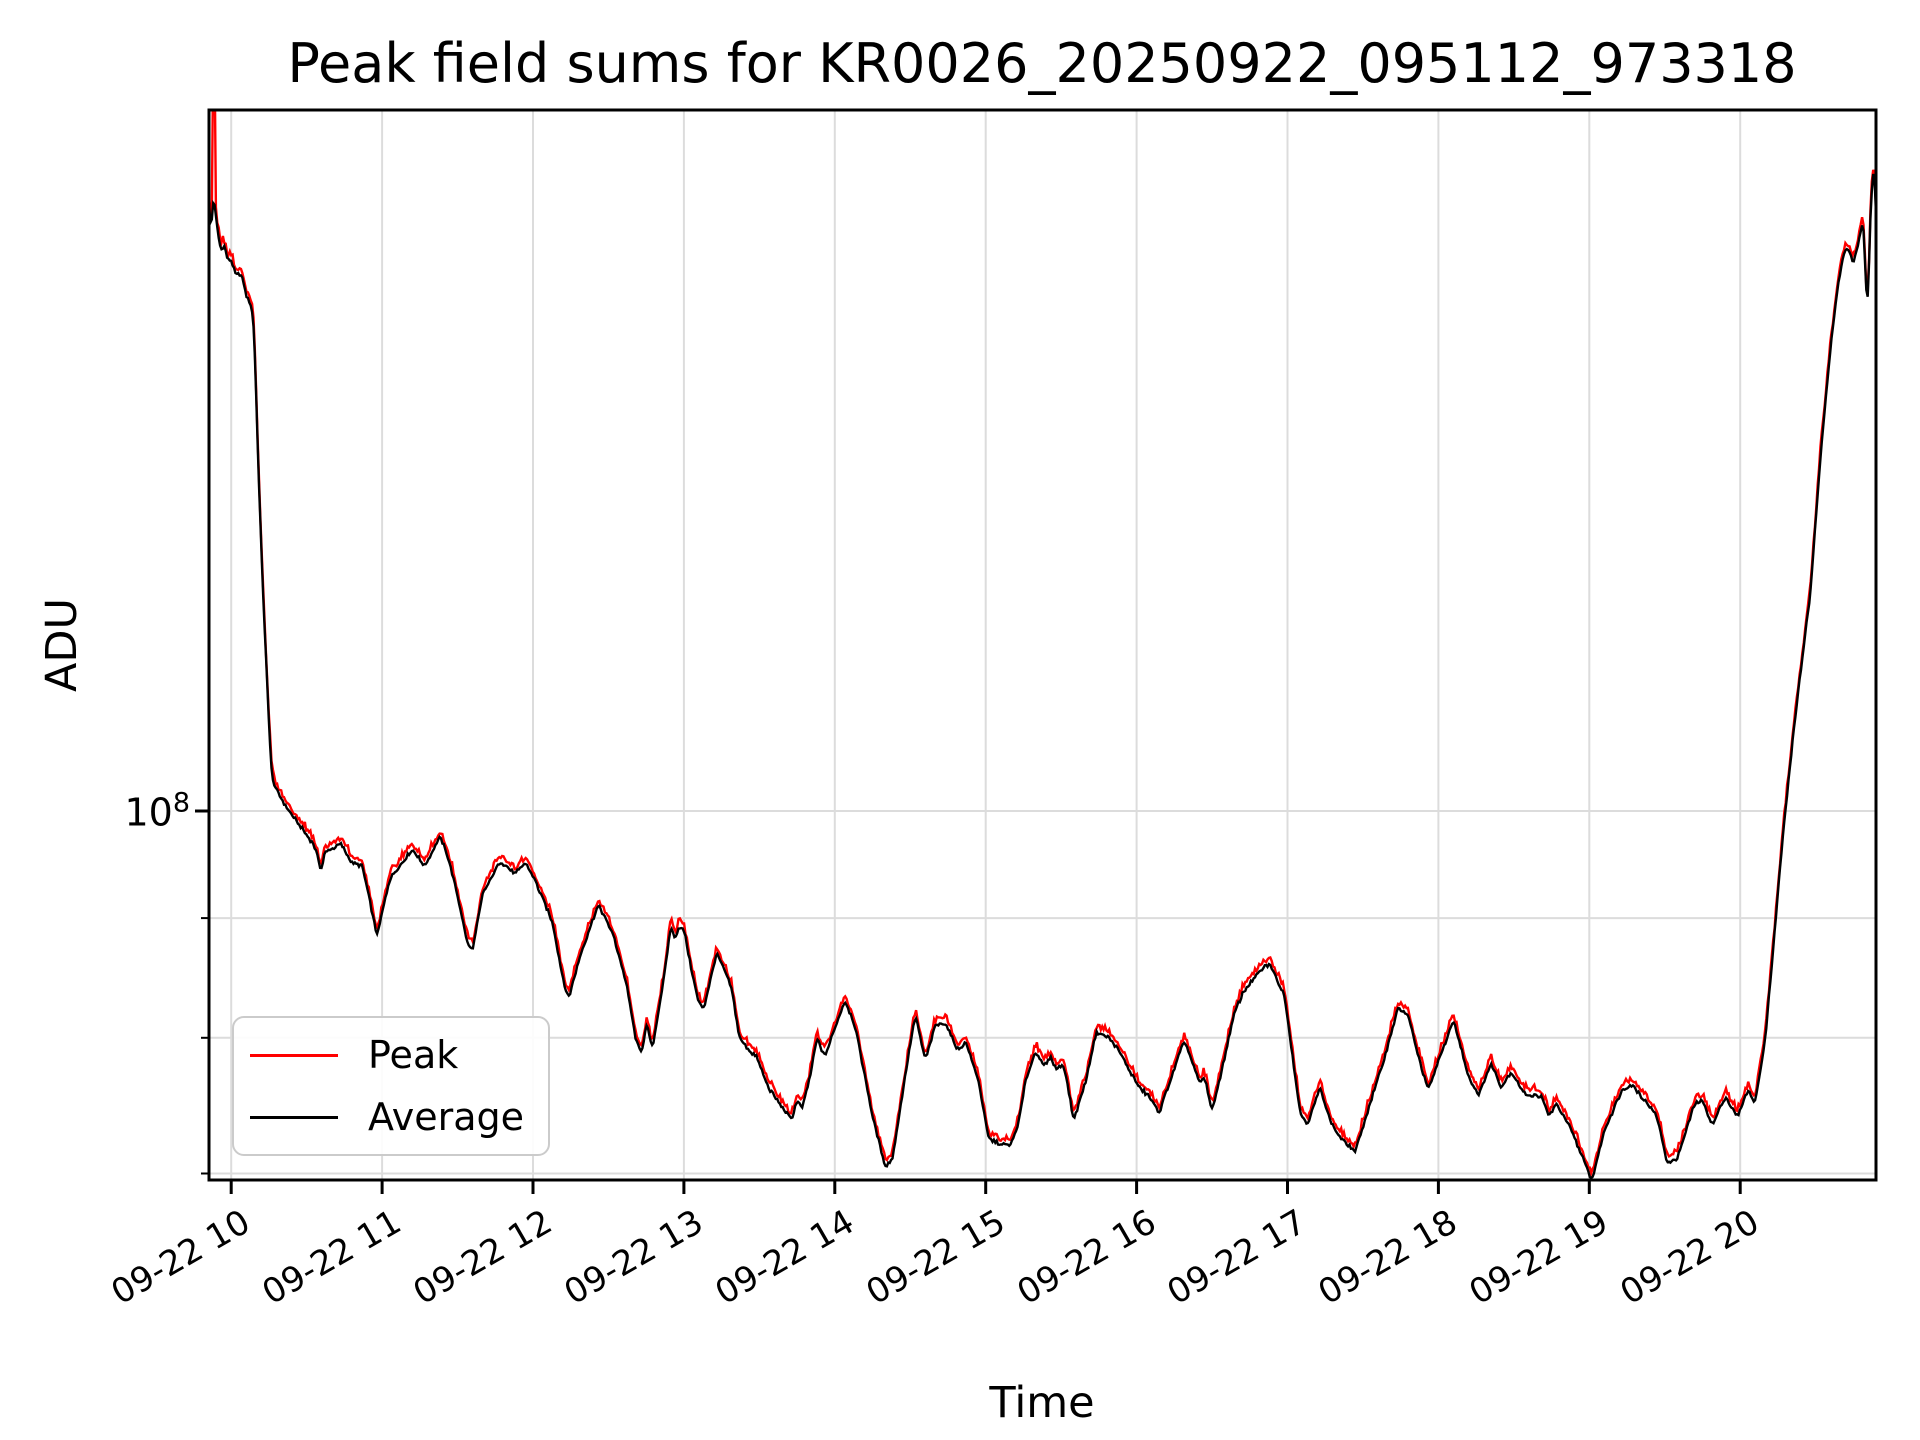 The height and width of the screenshot is (1440, 1920). I want to click on legend-label-average: Average, so click(446, 1117).